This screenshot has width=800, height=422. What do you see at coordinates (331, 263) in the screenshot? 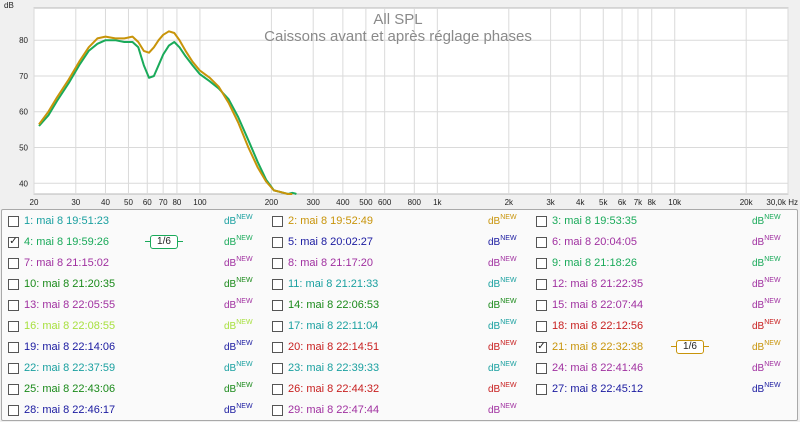
I see `measurement-name-link: 8: mai 8 21:17:20` at bounding box center [331, 263].